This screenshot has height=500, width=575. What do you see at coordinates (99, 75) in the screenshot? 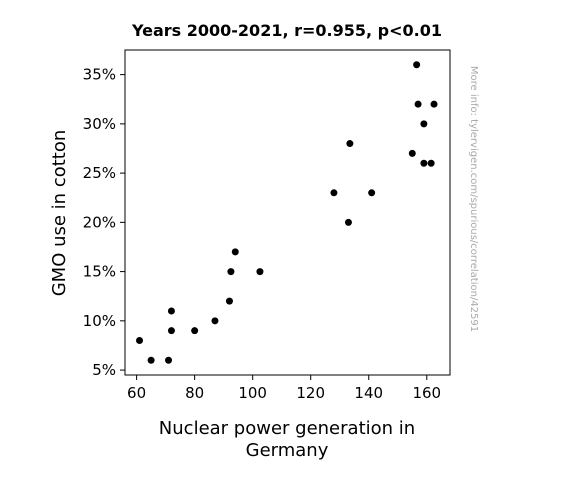
I see `y-tick-label: 35%` at bounding box center [99, 75].